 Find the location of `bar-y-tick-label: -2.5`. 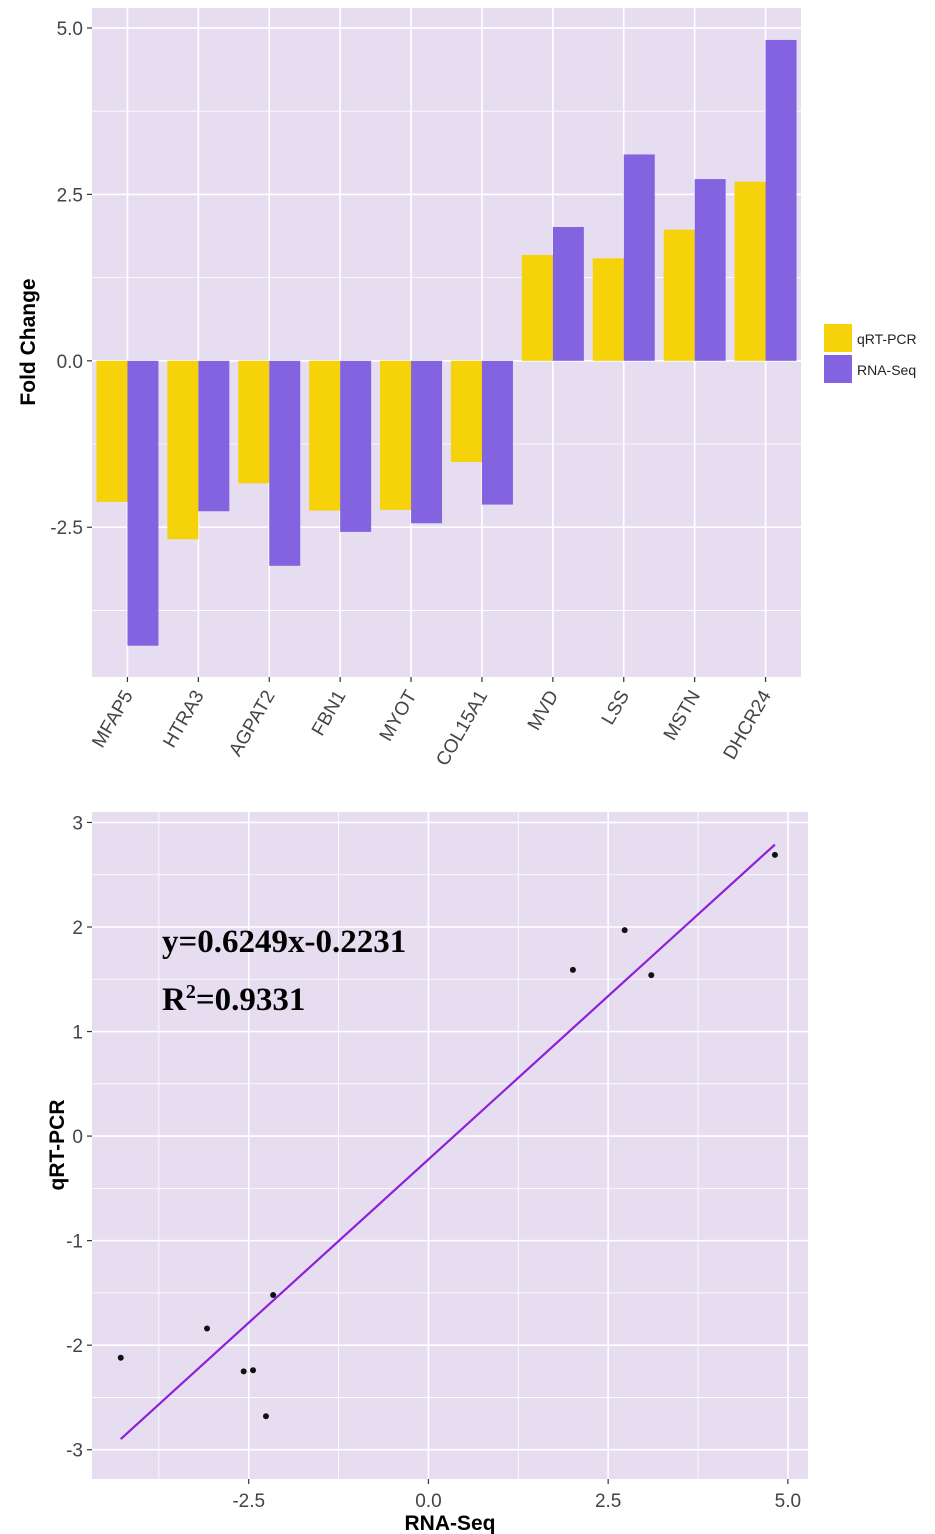

bar-y-tick-label: -2.5 is located at coordinates (66, 528).